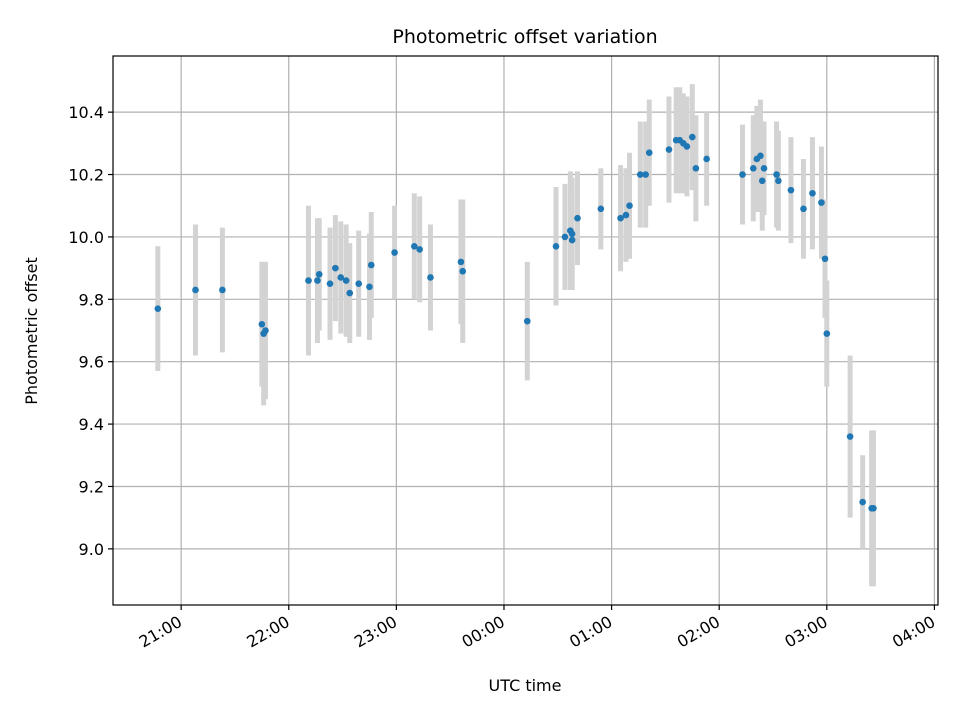  What do you see at coordinates (525, 685) in the screenshot?
I see `x-axis-label: UTC time` at bounding box center [525, 685].